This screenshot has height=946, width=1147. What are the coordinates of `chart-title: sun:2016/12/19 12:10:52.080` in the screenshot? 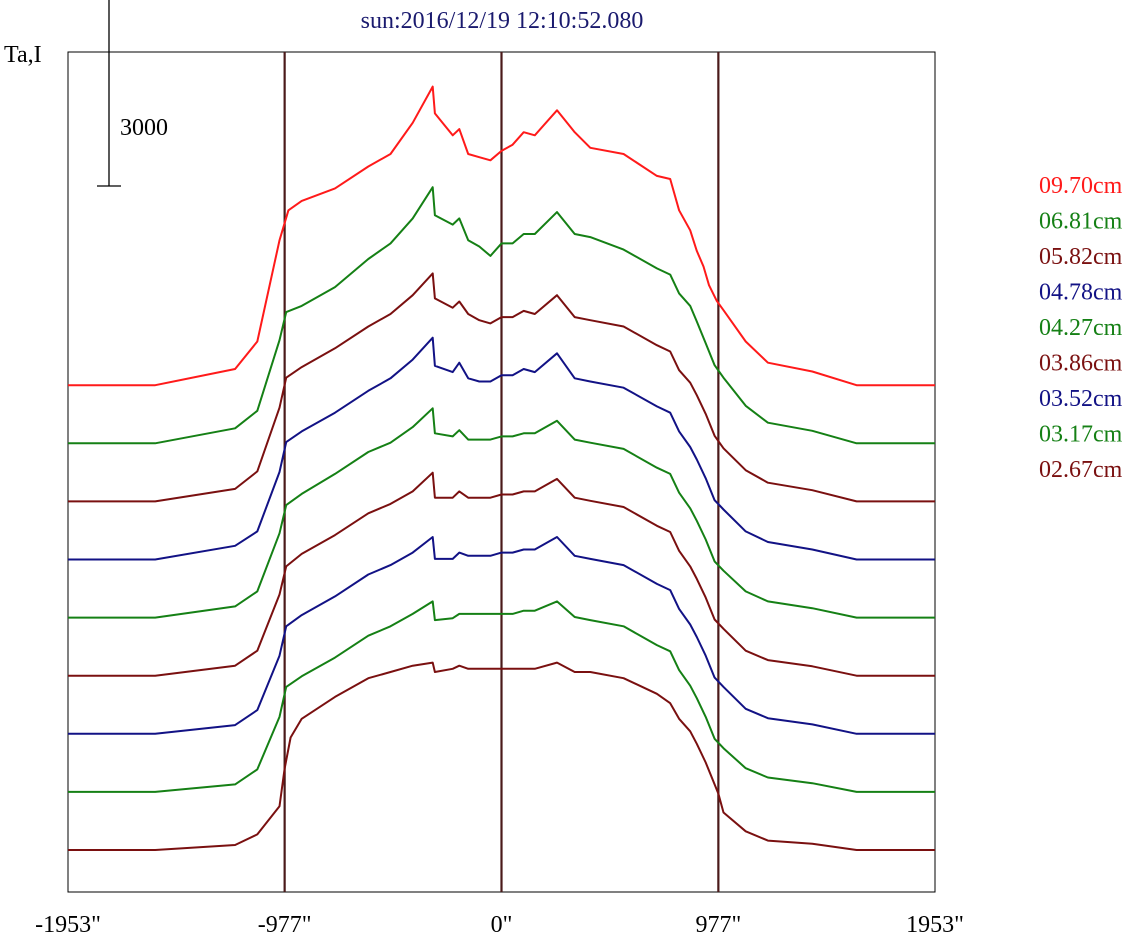 It's located at (502, 21).